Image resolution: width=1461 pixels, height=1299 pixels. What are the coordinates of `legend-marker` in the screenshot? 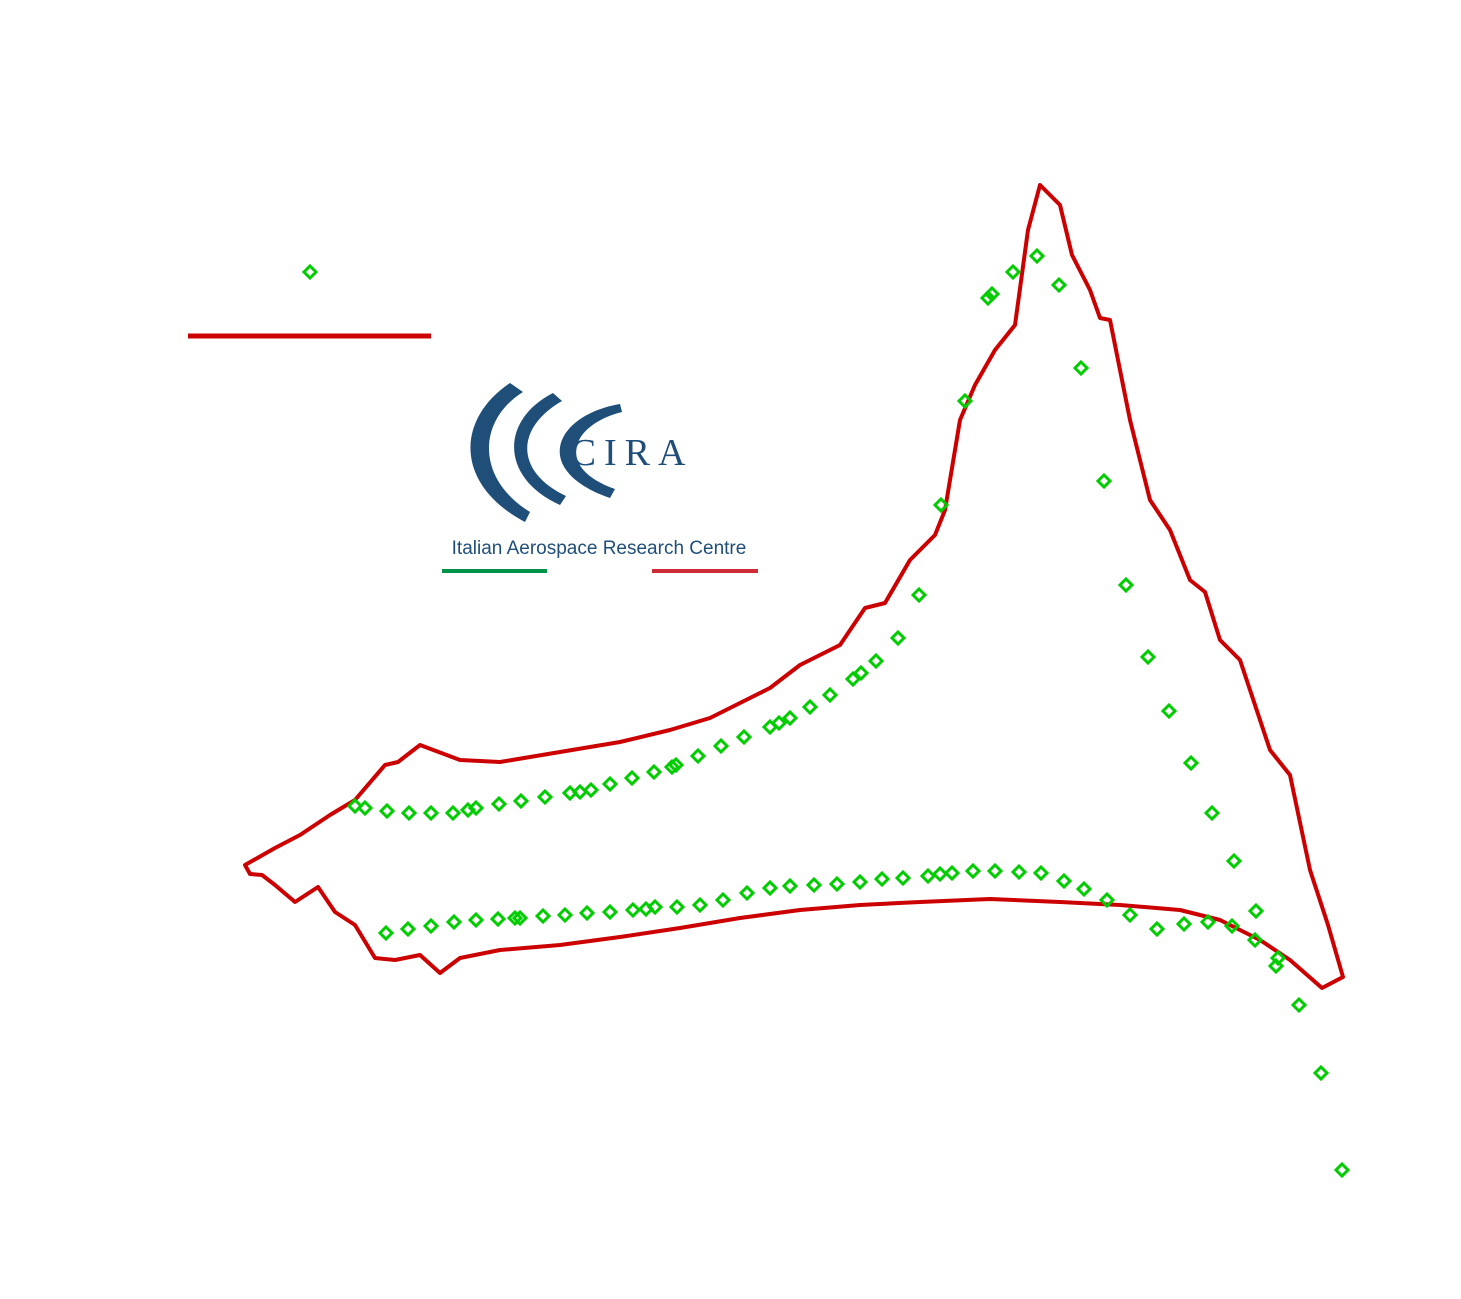 It's located at (310, 272).